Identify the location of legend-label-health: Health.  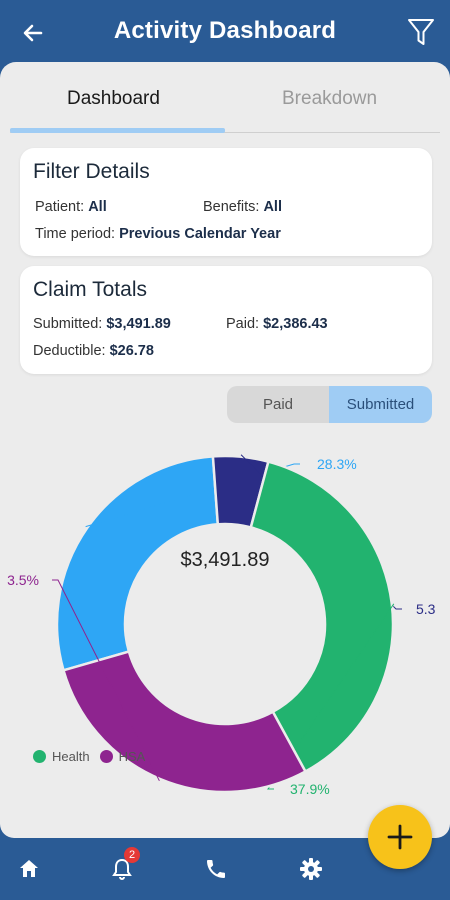
(71, 756).